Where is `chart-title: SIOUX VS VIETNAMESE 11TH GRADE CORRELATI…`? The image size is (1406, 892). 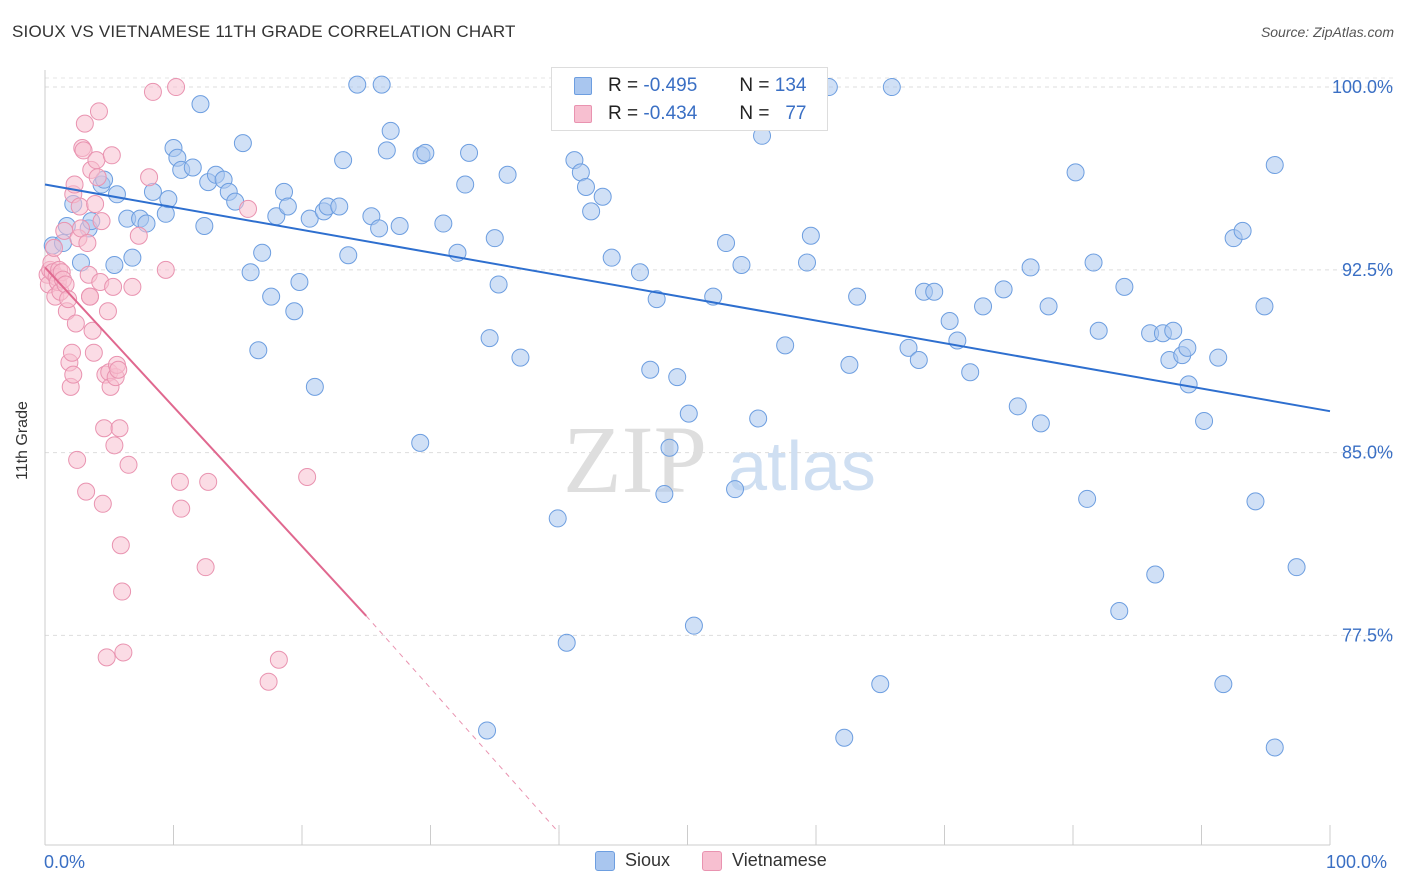 chart-title: SIOUX VS VIETNAMESE 11TH GRADE CORRELATI… is located at coordinates (264, 31).